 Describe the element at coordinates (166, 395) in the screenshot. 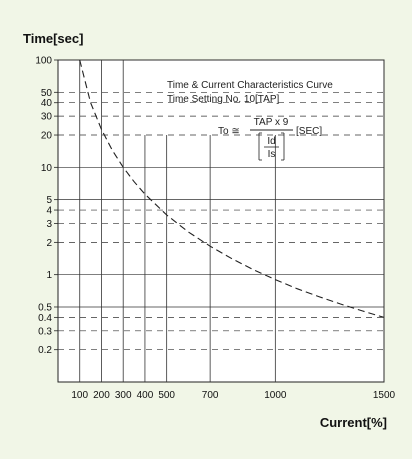

I see `x-tick-label: 500` at that location.